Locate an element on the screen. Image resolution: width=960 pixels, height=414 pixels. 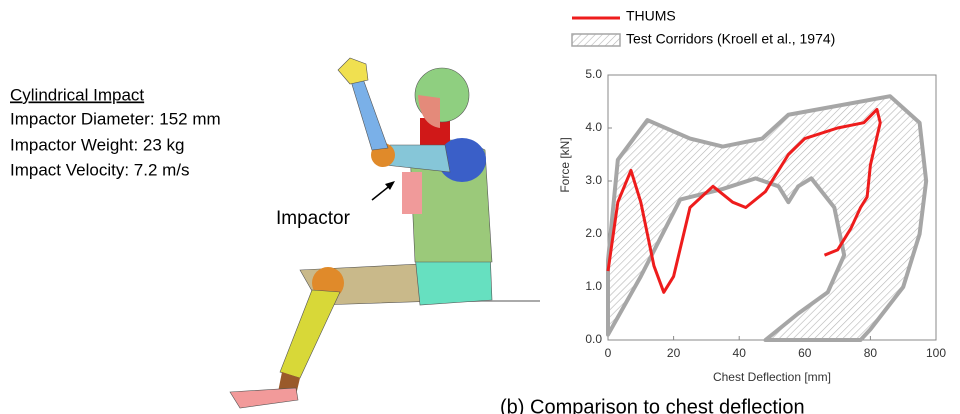
caption: (b) Comparison to chest deflection is located at coordinates (652, 405).